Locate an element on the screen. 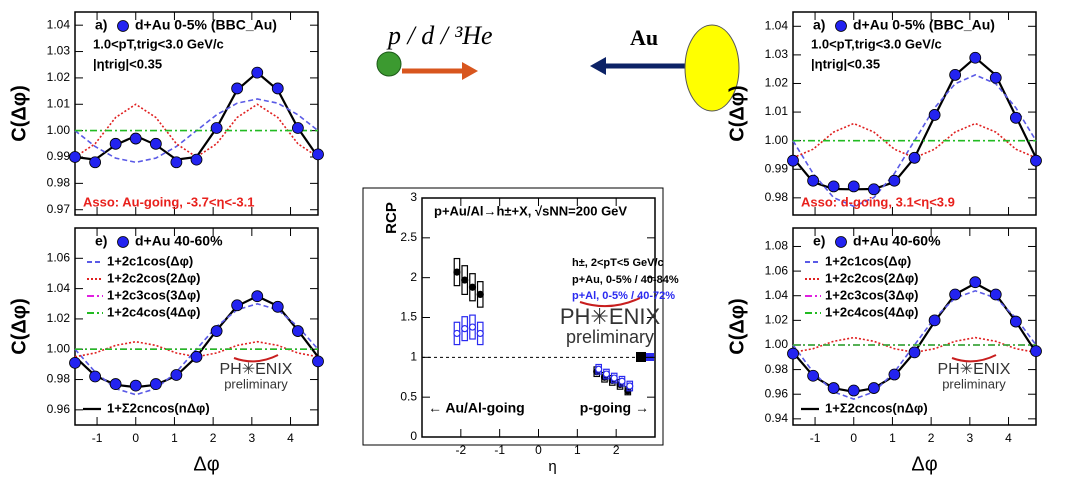 Image resolution: width=1088 pixels, height=481 pixels. y-tick-label: 1.01 is located at coordinates (59, 103).